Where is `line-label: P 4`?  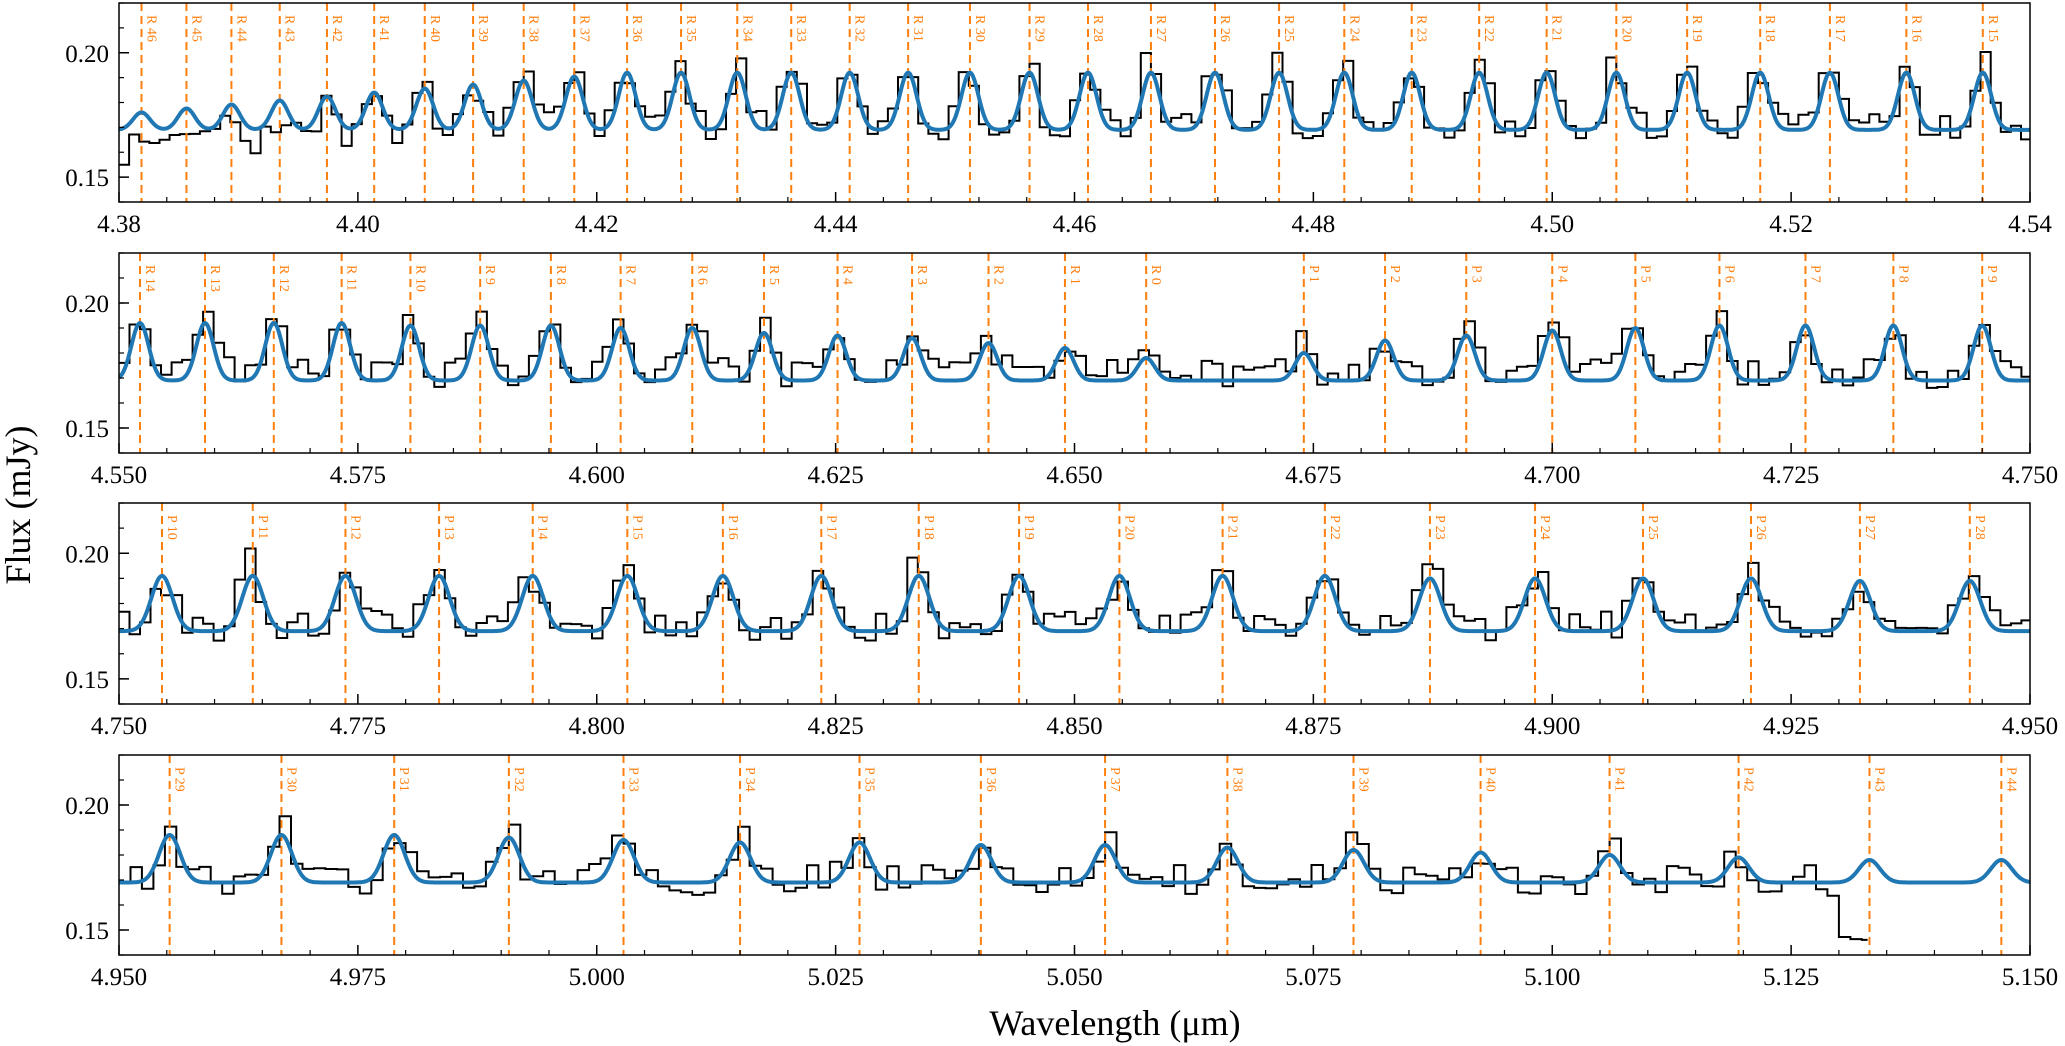
line-label: P 4 is located at coordinates (1561, 274).